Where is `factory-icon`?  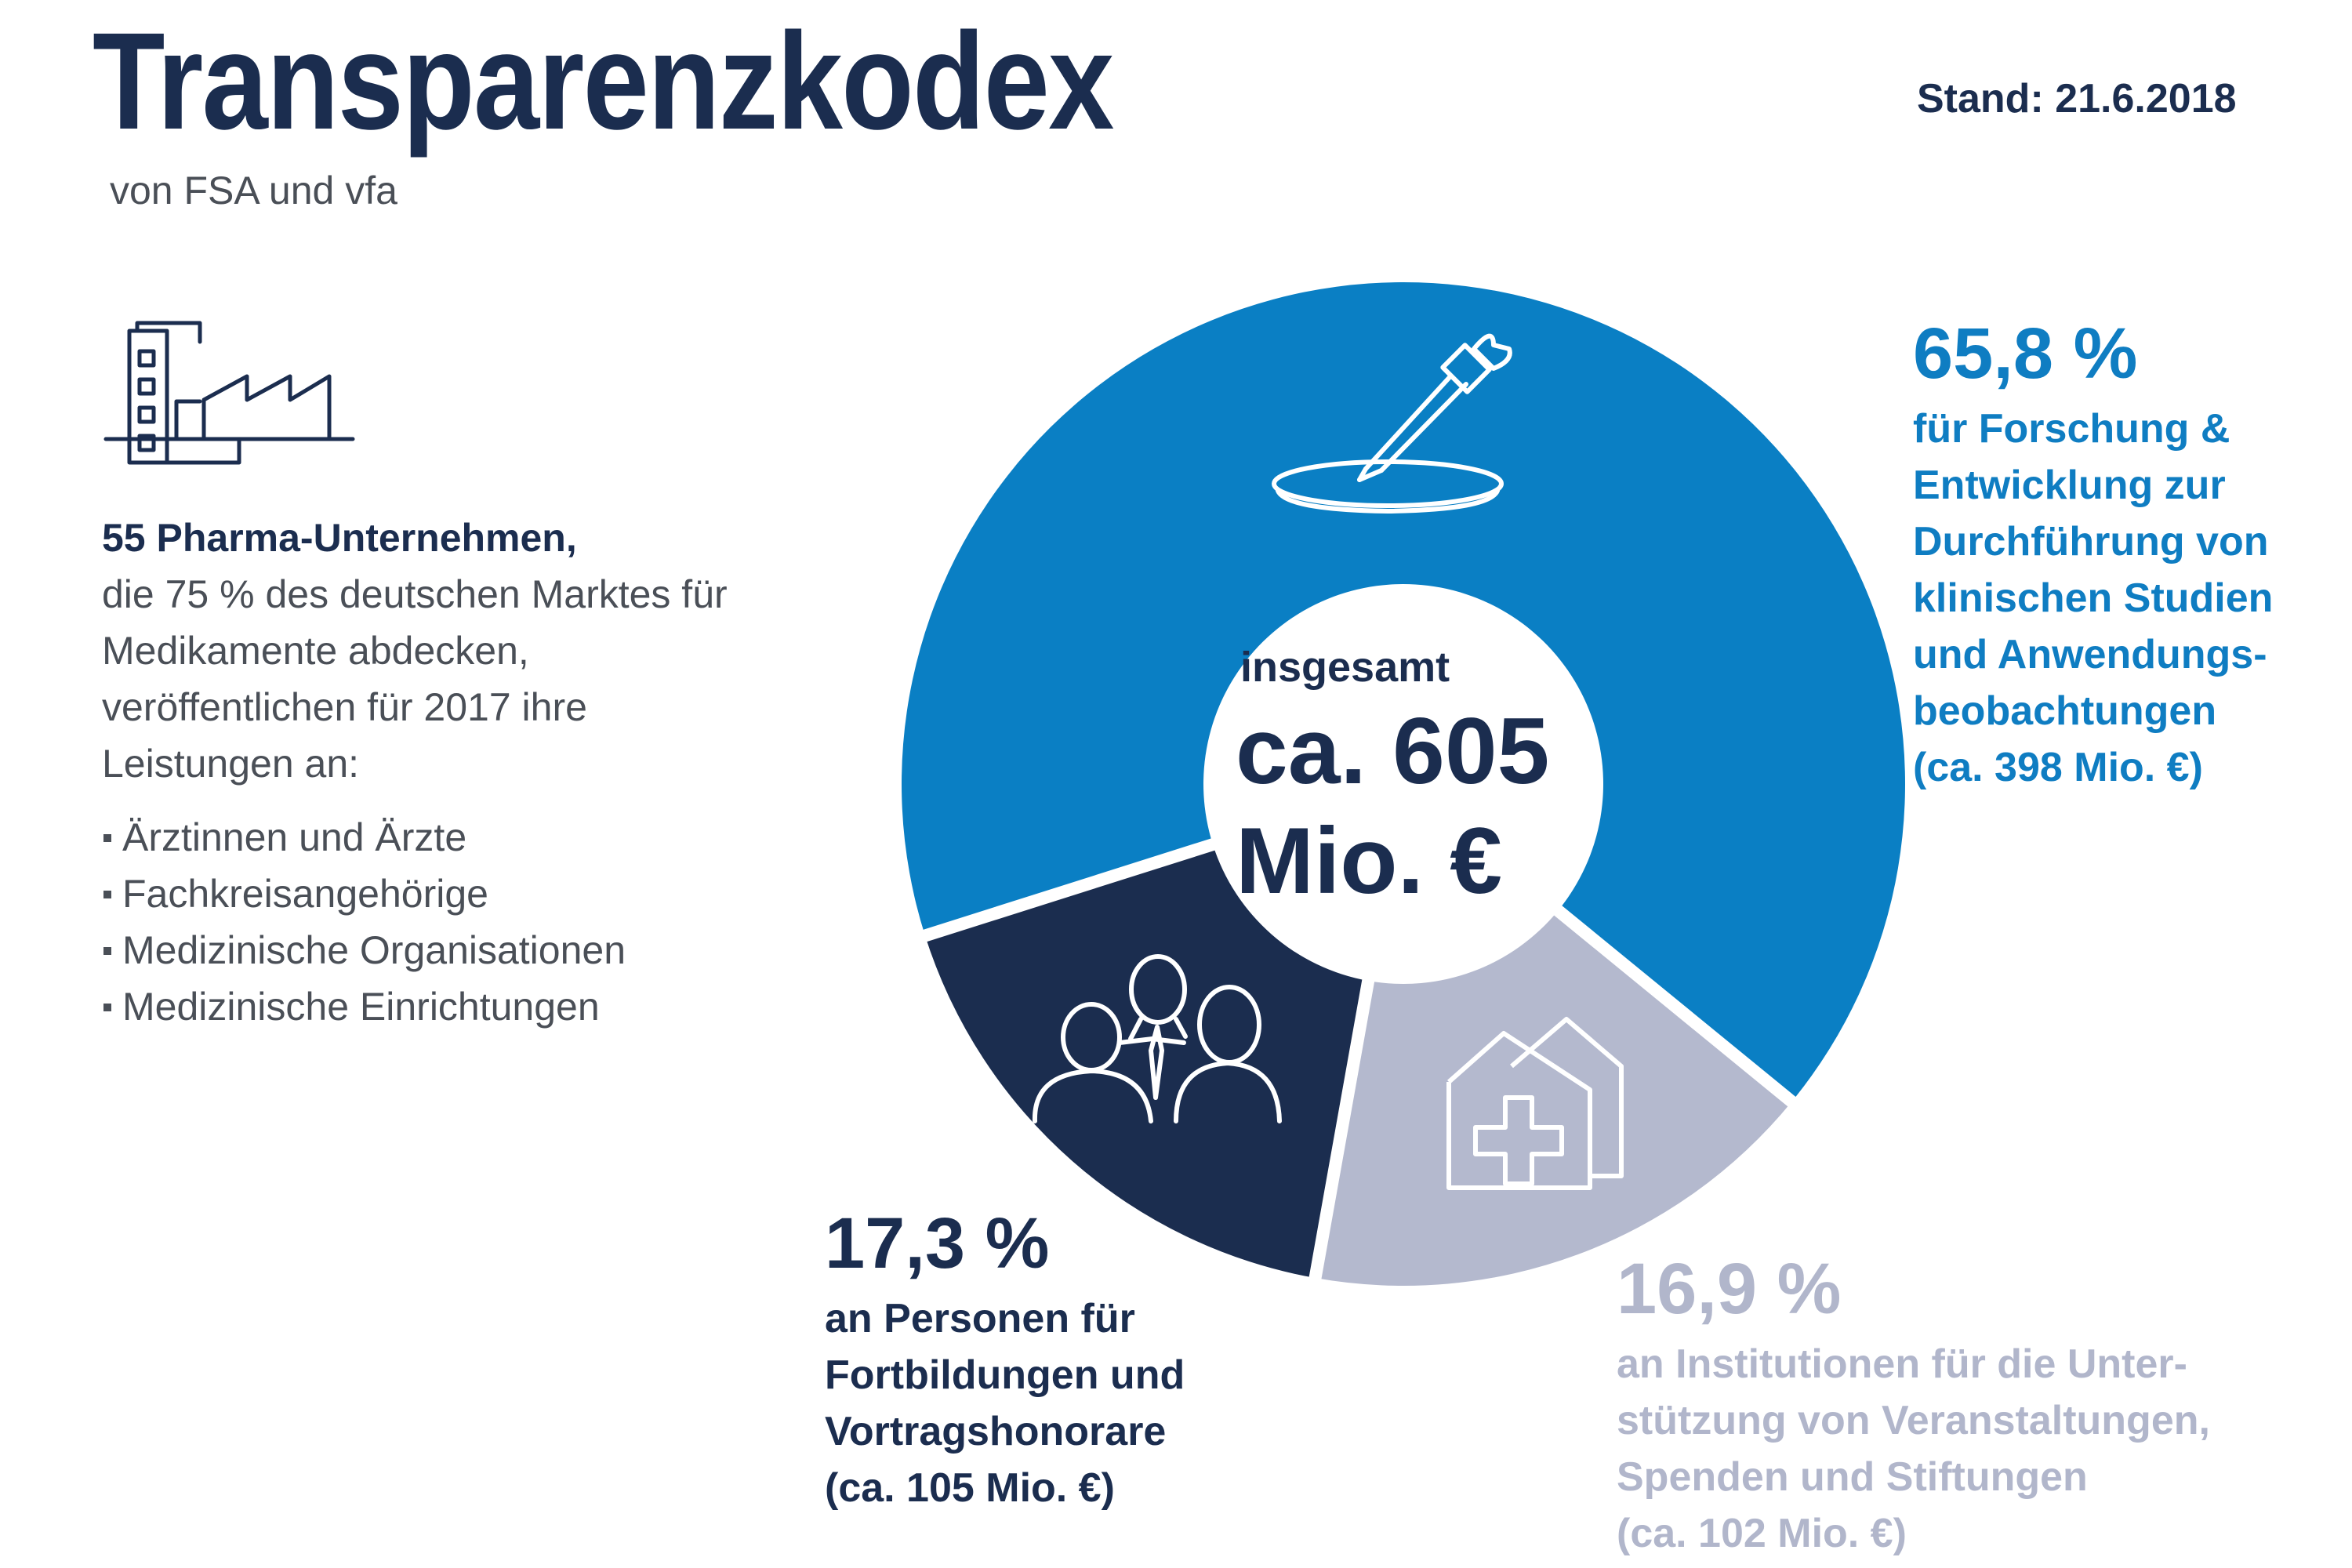
factory-icon is located at coordinates (229, 393).